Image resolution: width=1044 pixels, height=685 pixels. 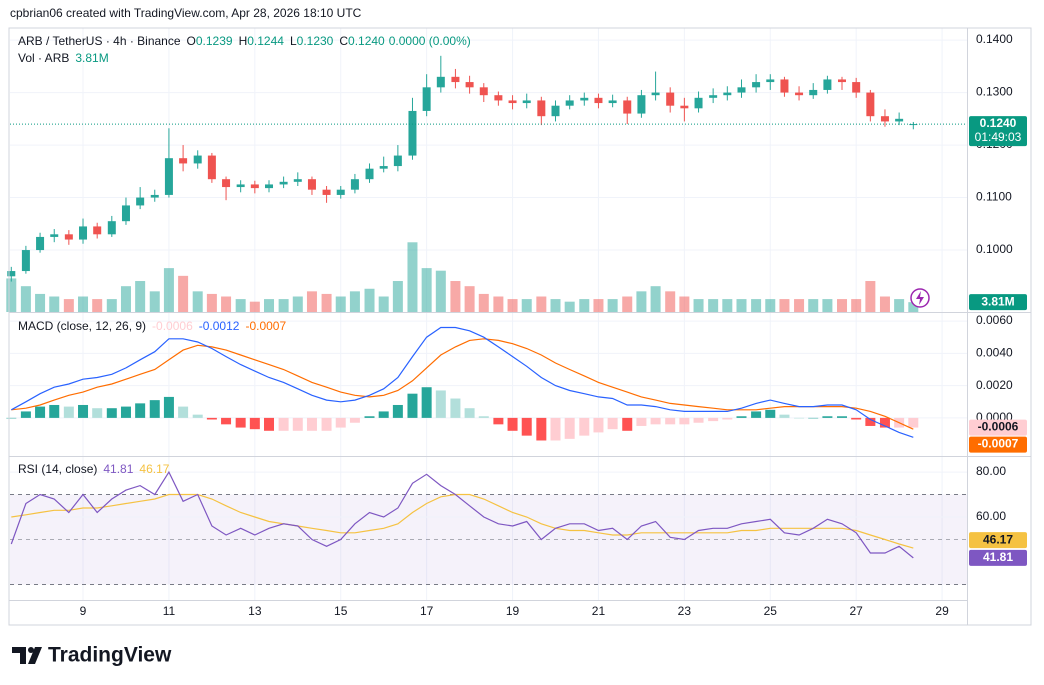 I want to click on x-tick-label: 9, so click(x=83, y=611).